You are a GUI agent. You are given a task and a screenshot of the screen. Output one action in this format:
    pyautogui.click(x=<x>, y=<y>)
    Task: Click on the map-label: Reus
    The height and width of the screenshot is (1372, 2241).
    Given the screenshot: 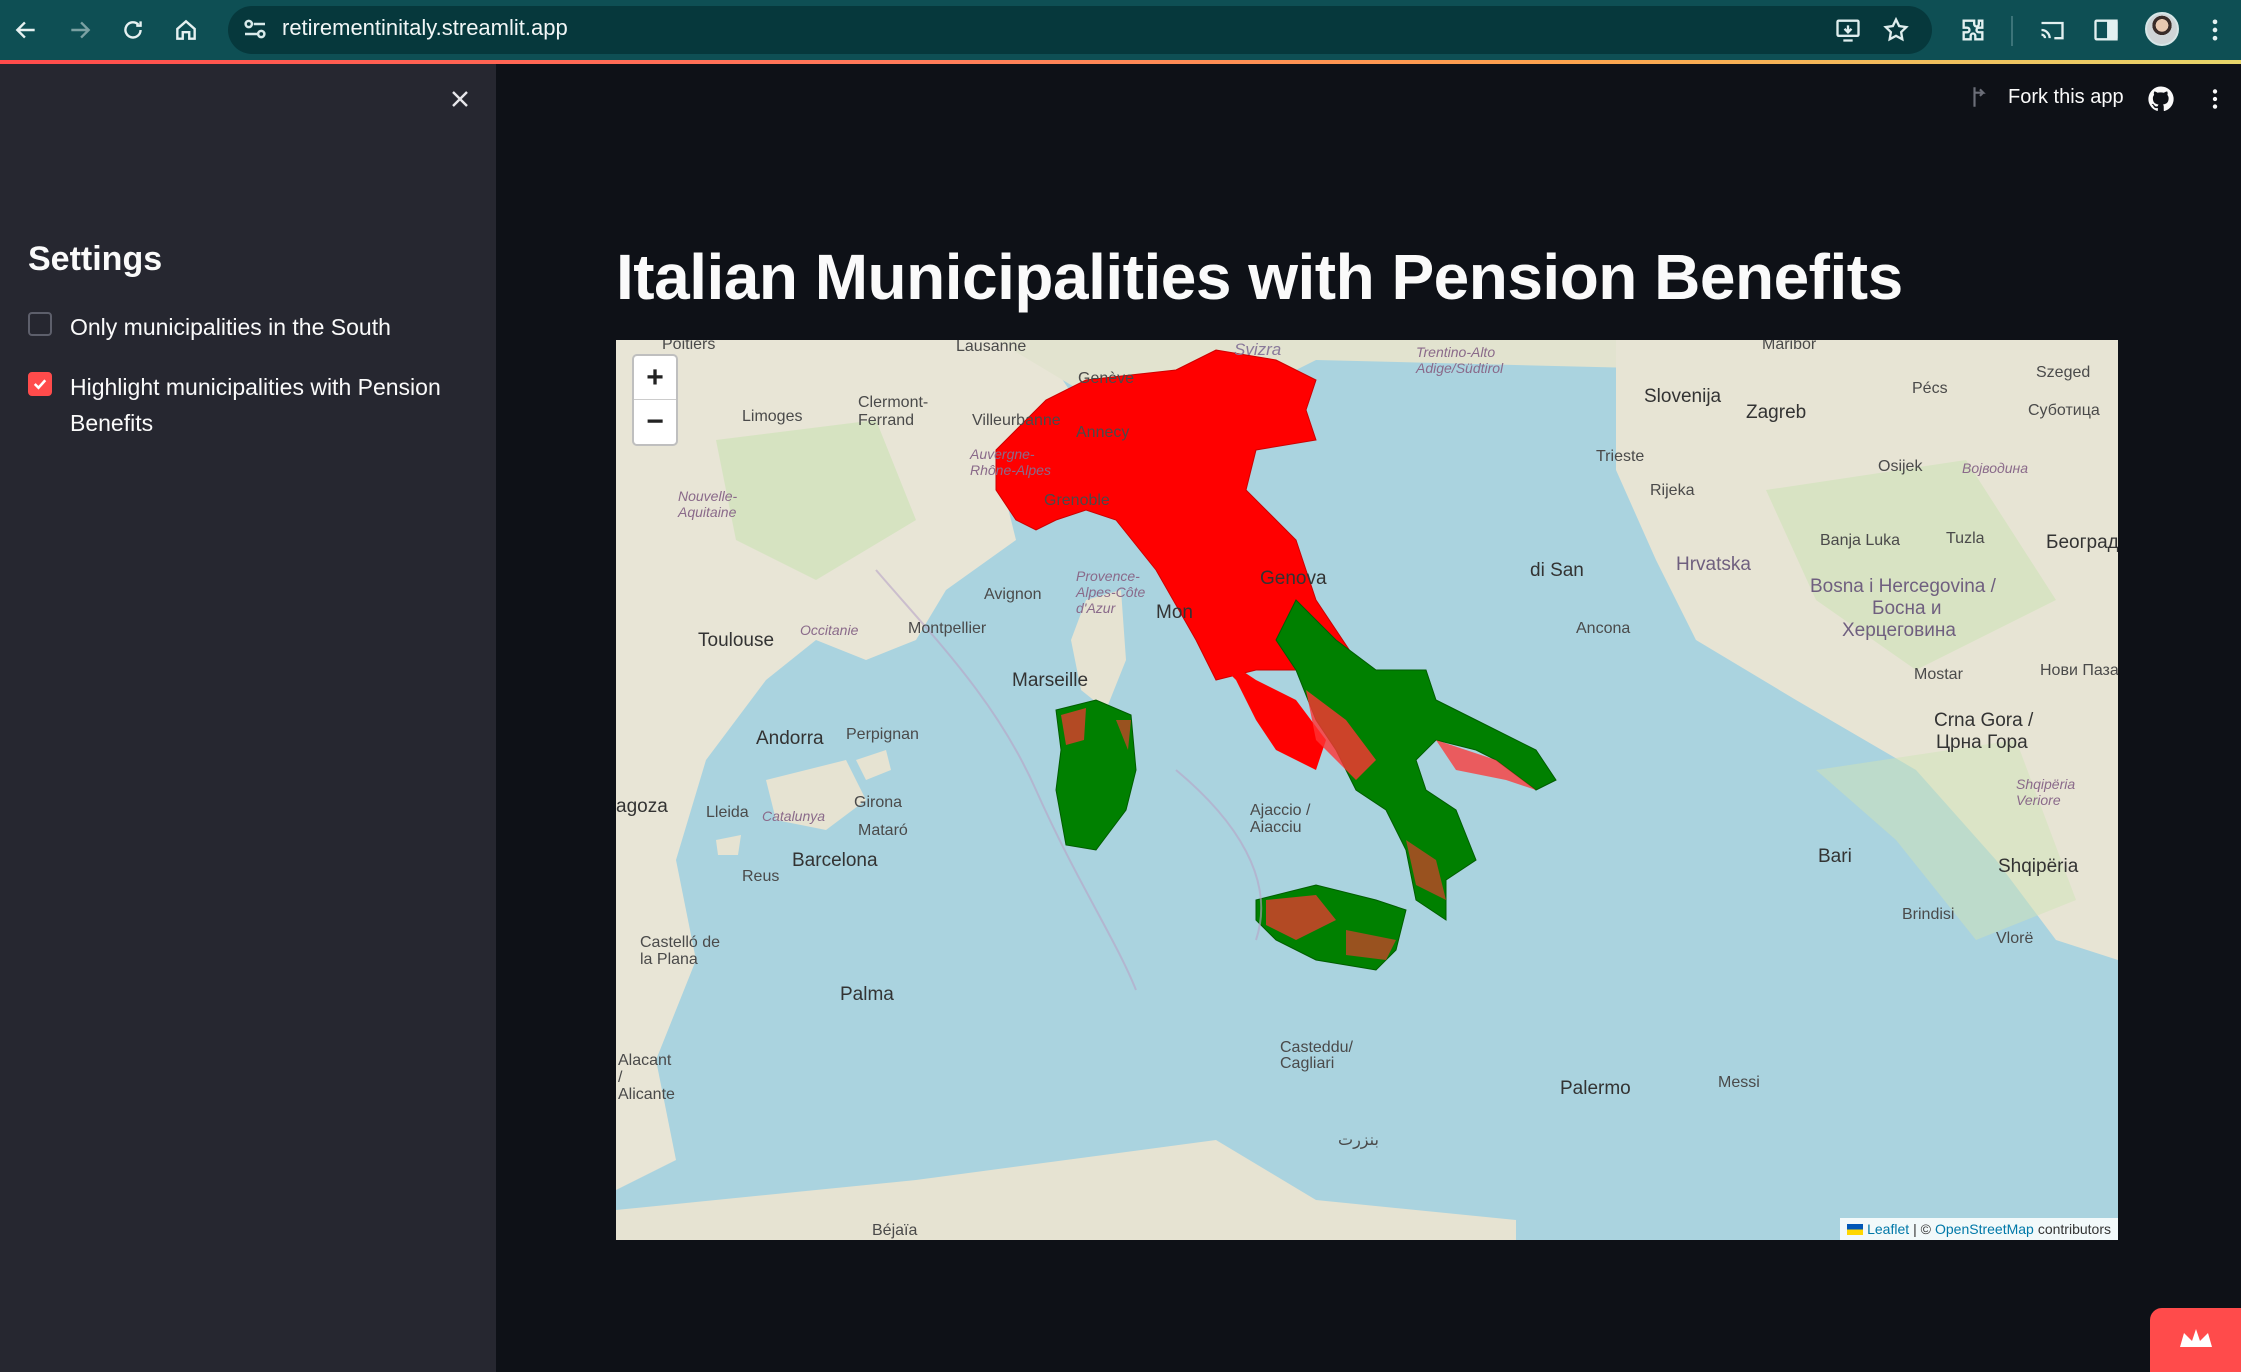 What is the action you would take?
    pyautogui.click(x=761, y=876)
    